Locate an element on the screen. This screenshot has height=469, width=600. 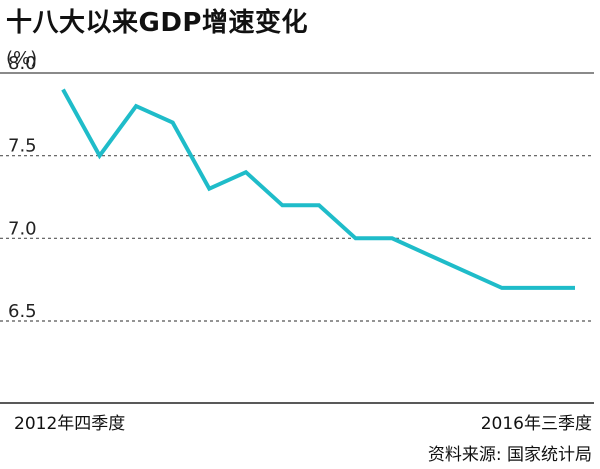
y-tick-label-6.5: 6.5 is located at coordinates (22, 311).